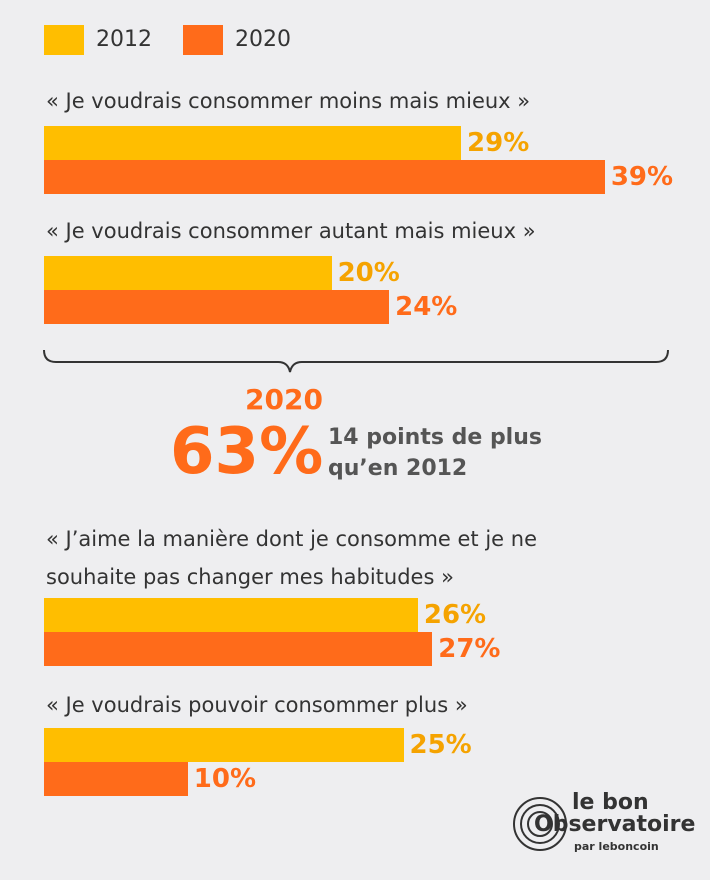 This screenshot has width=710, height=880. Describe the element at coordinates (263, 39) in the screenshot. I see `legend-label: 2020` at that location.